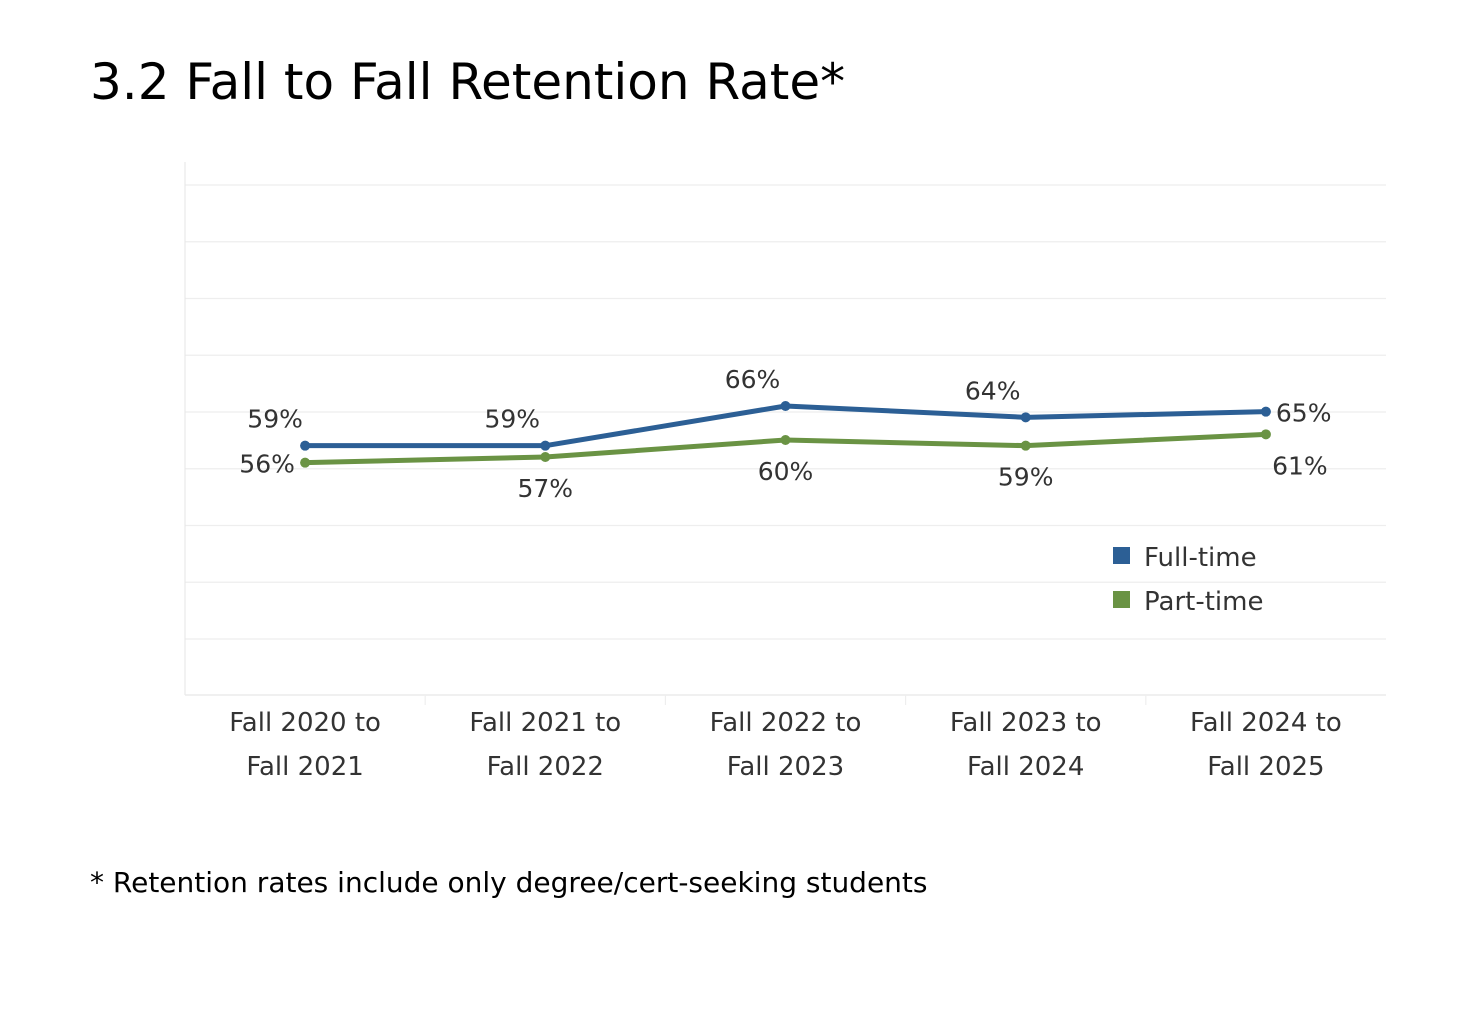 The height and width of the screenshot is (1016, 1466). I want to click on chart-title: 3.2 Fall to Fall Retention Rate*, so click(468, 82).